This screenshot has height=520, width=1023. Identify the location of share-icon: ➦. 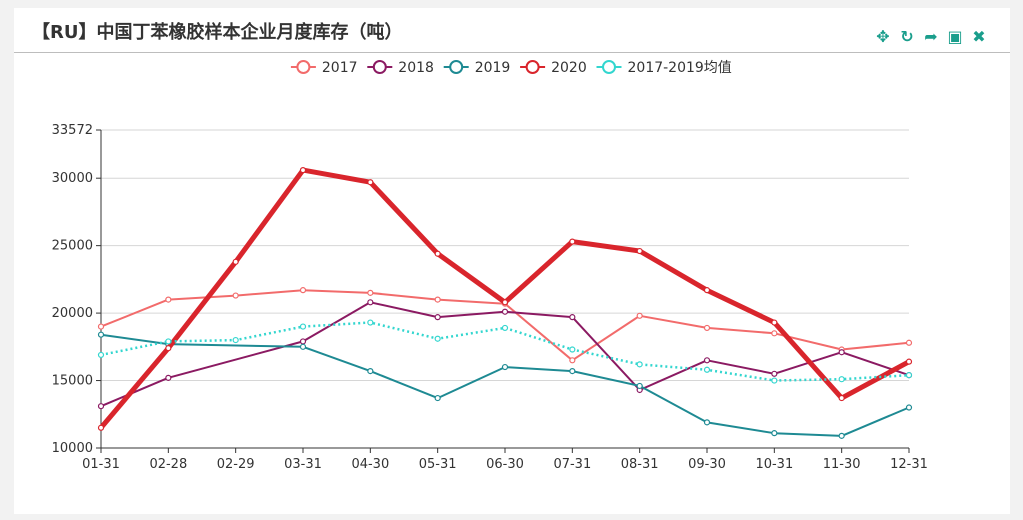
(931, 36).